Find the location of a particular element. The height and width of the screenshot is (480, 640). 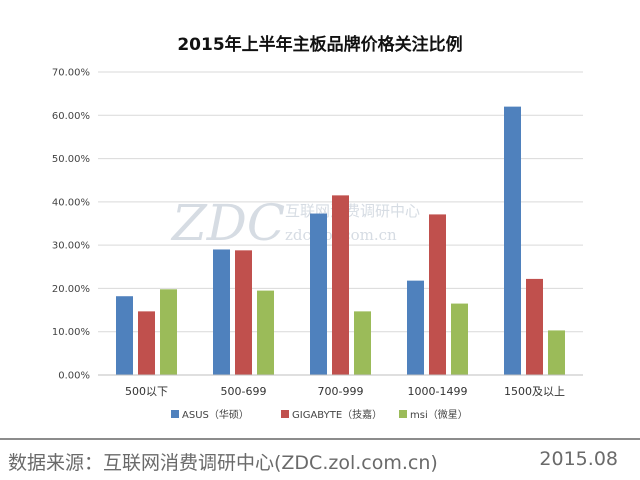

x-category-label: 1000-1499 is located at coordinates (438, 391).